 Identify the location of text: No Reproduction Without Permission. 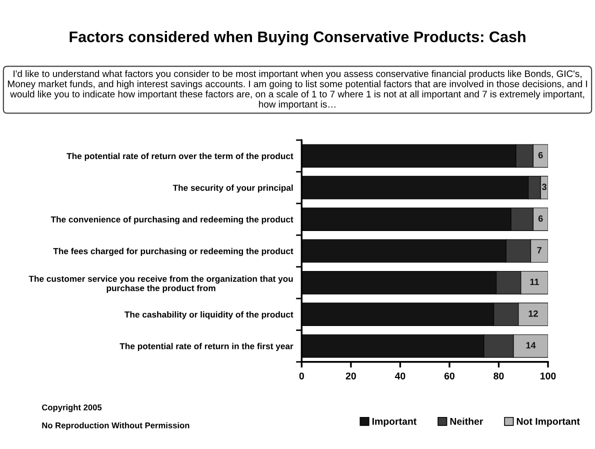
(116, 426).